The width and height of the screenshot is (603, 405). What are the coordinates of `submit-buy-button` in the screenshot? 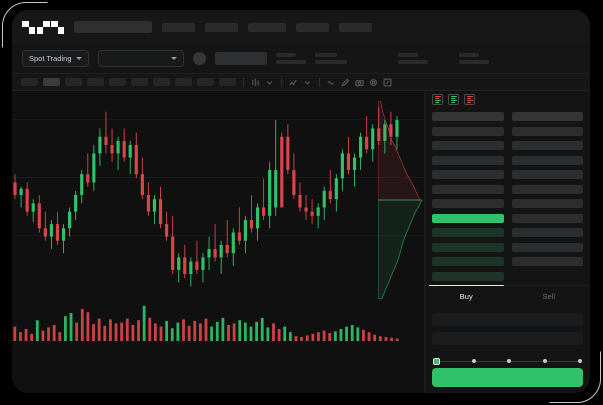 It's located at (507, 377).